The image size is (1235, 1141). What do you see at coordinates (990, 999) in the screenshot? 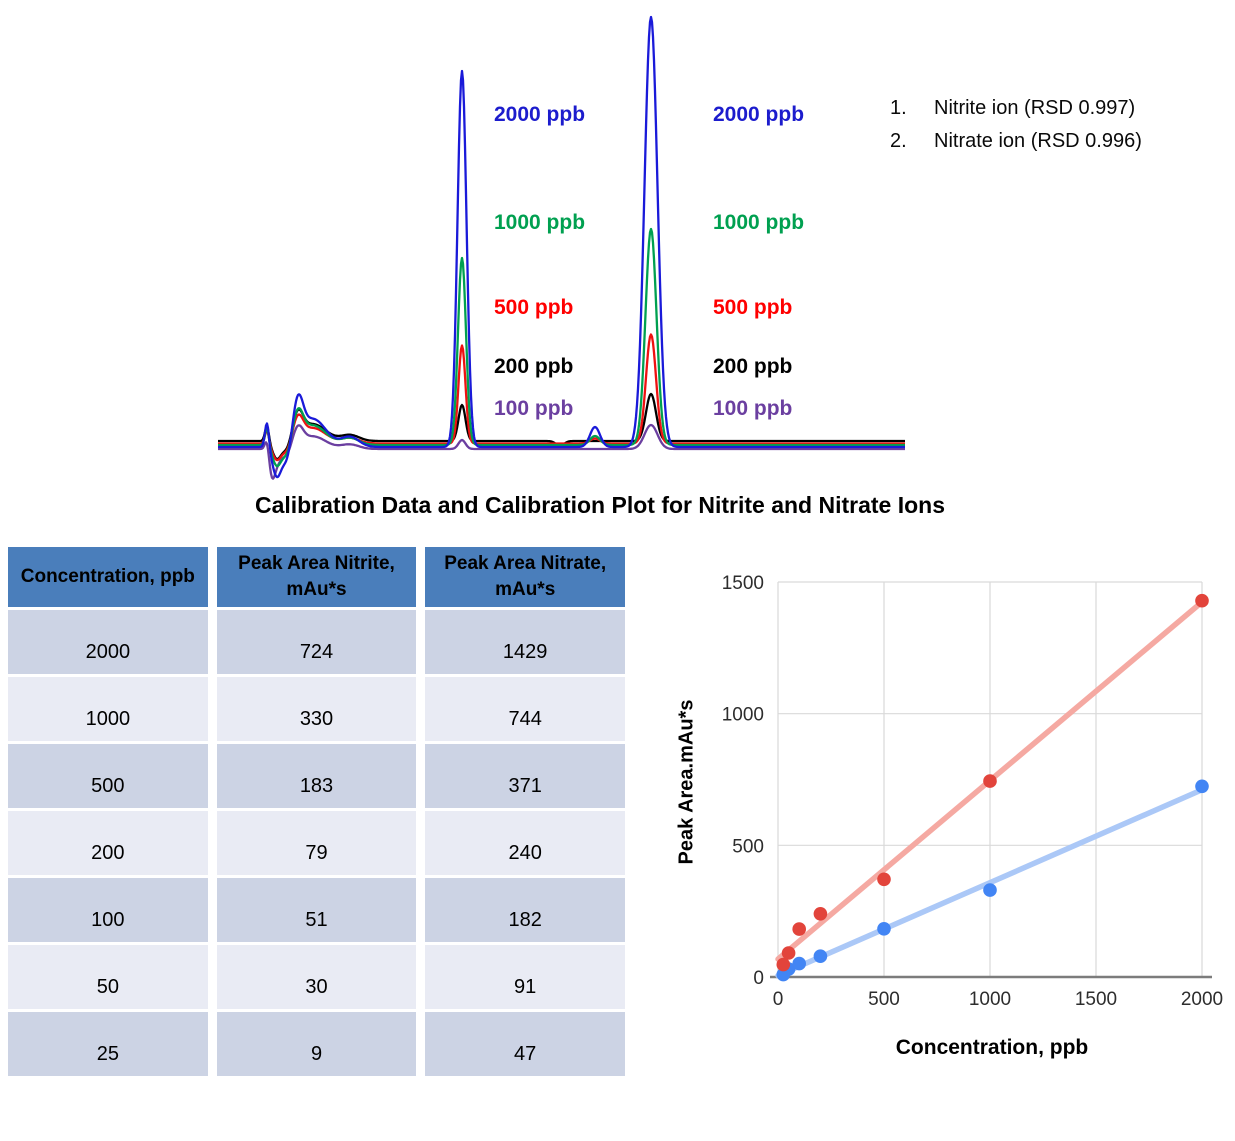
I see `x-tick-label: 1000` at bounding box center [990, 999].